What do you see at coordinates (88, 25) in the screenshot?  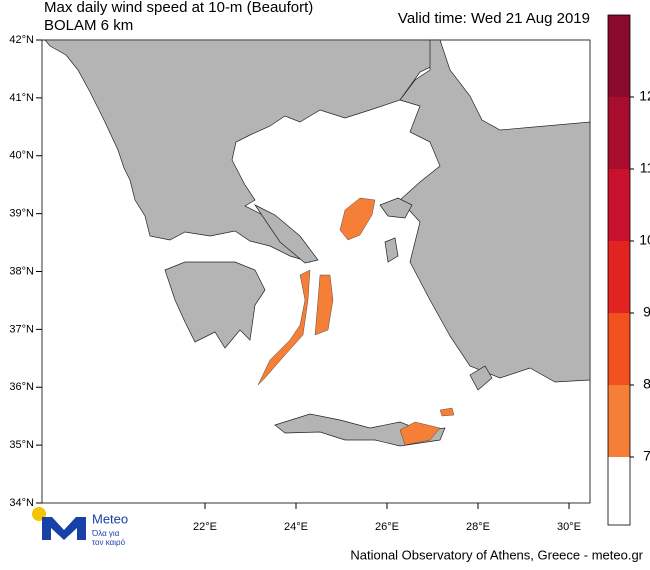 I see `subtitle: BOLAM 6 km` at bounding box center [88, 25].